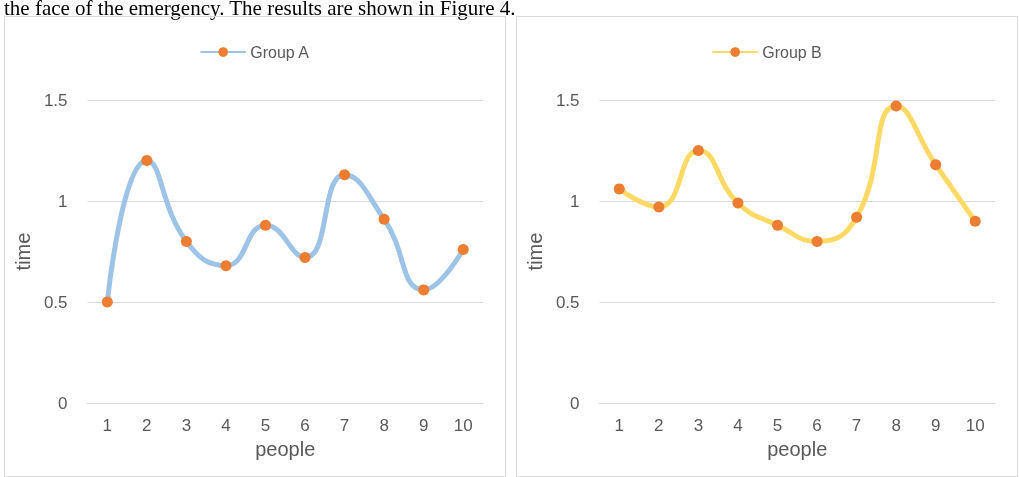  Describe the element at coordinates (792, 52) in the screenshot. I see `legend-label: Group B` at that location.